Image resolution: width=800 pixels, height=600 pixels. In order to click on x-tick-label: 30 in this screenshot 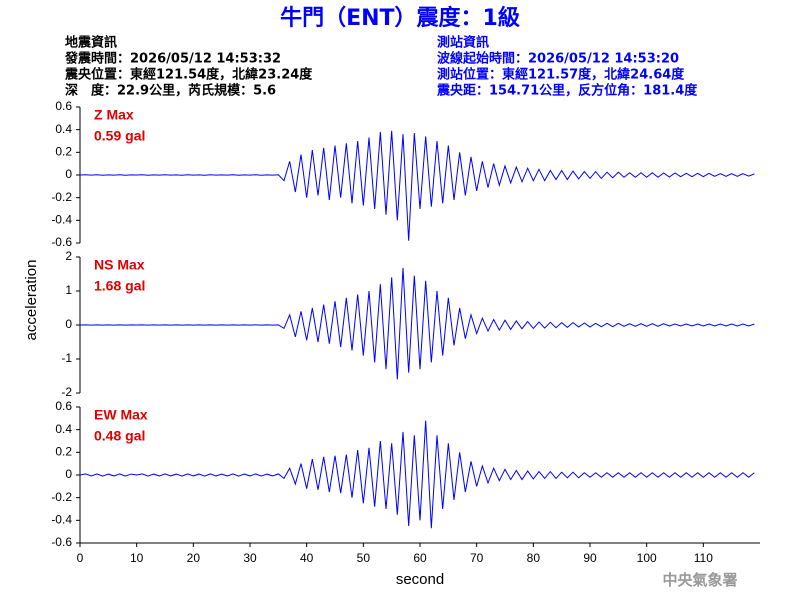, I will do `click(250, 558)`.